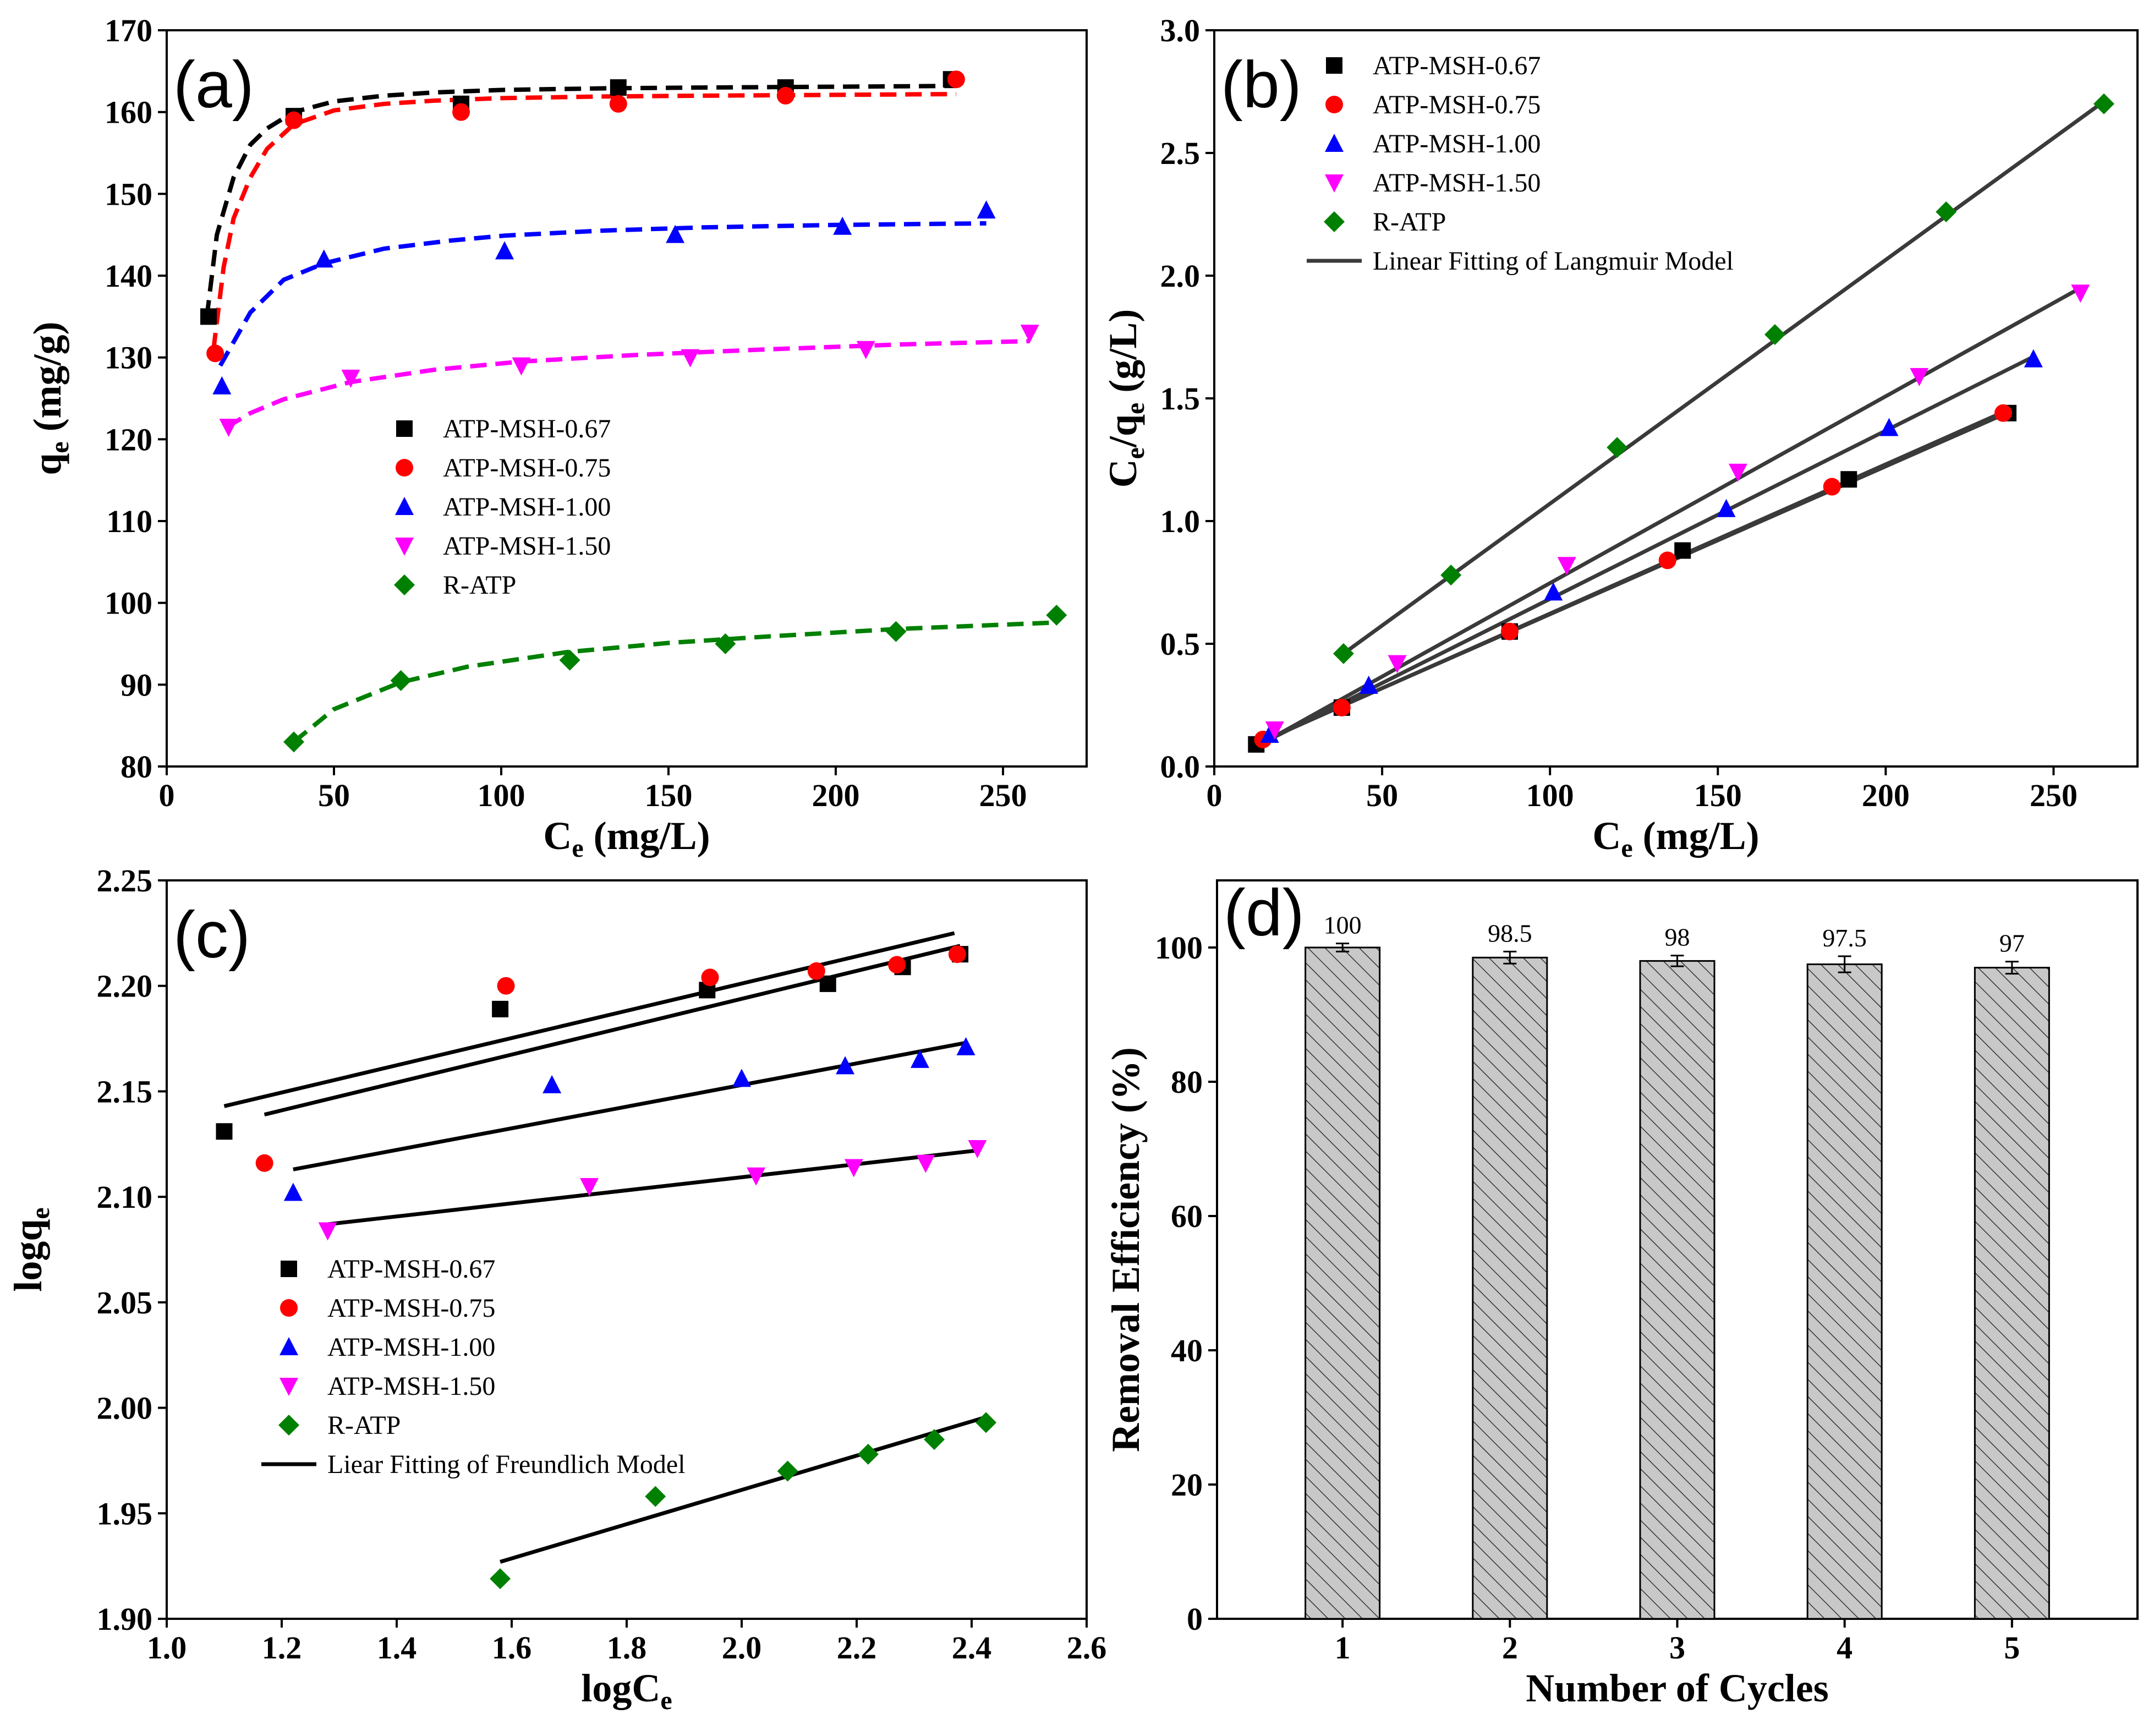 This screenshot has height=1736, width=2154. What do you see at coordinates (411, 1387) in the screenshot?
I see `legend-label: ATP-MSH-1.50` at bounding box center [411, 1387].